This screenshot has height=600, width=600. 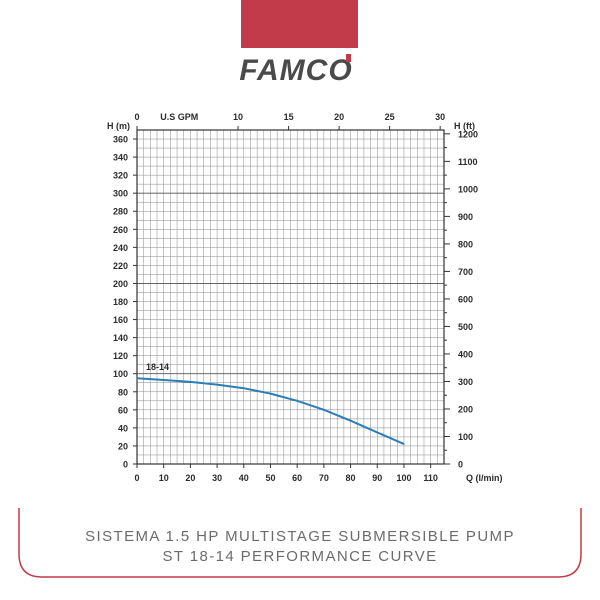 I want to click on x-top-axis-label: U.S GPM, so click(x=179, y=117).